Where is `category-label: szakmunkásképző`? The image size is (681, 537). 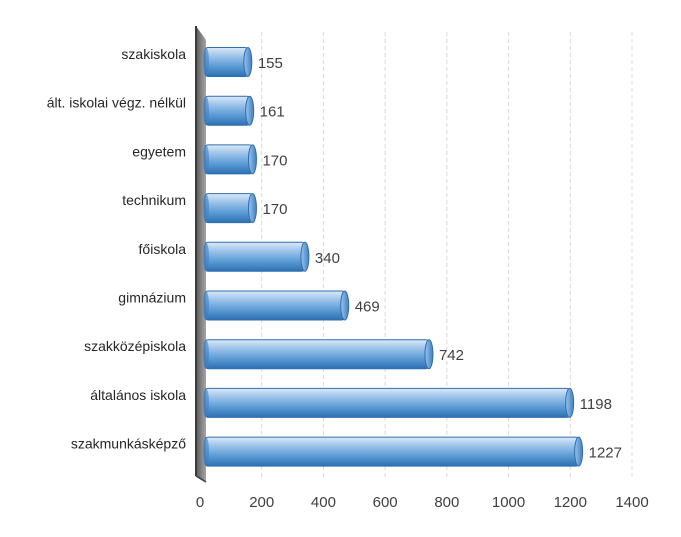
category-label: szakmunkásképző is located at coordinates (128, 444).